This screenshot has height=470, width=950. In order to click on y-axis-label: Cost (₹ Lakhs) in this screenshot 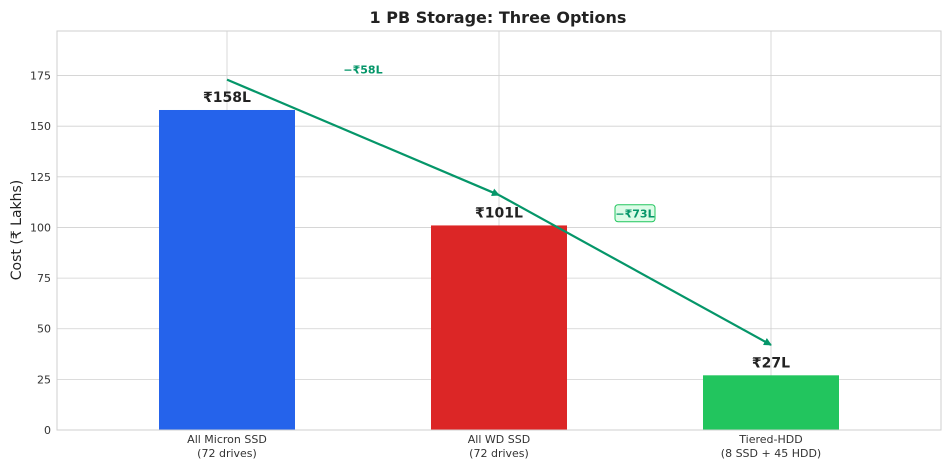, I will do `click(17, 230)`.